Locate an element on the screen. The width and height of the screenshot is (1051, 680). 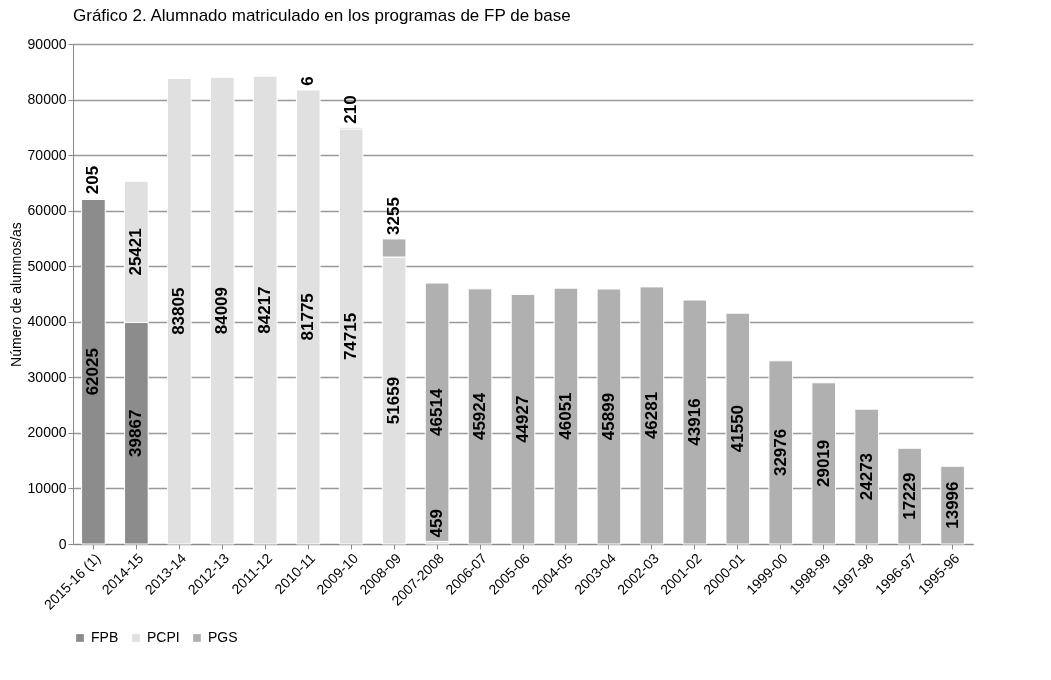
data-label: 83805 is located at coordinates (179, 311).